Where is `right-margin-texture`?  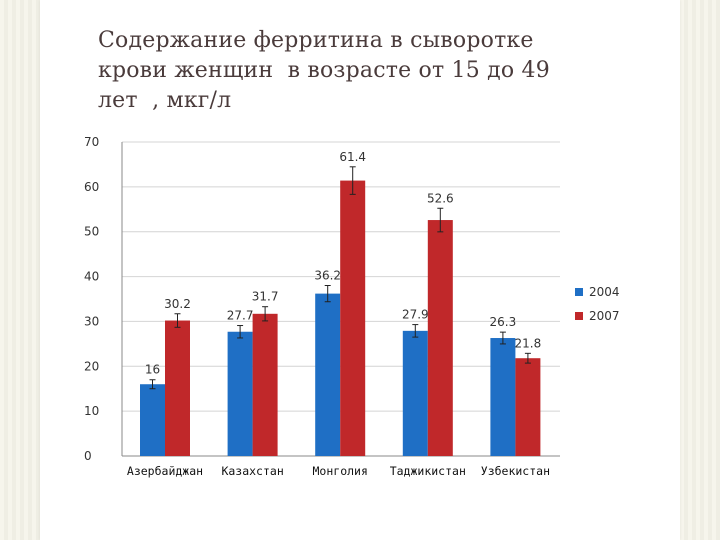
right-margin-texture is located at coordinates (700, 270).